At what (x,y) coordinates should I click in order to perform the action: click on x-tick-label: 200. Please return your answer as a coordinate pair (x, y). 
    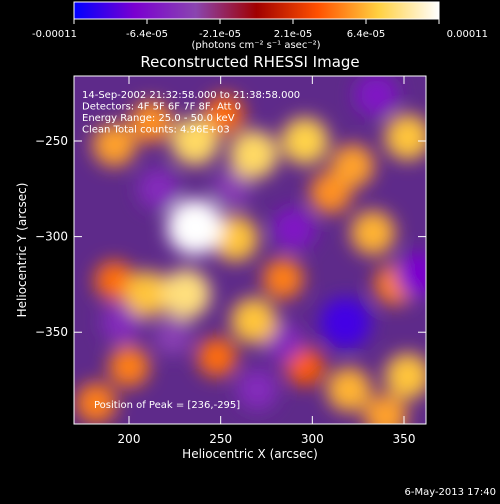
    Looking at the image, I should click on (129, 439).